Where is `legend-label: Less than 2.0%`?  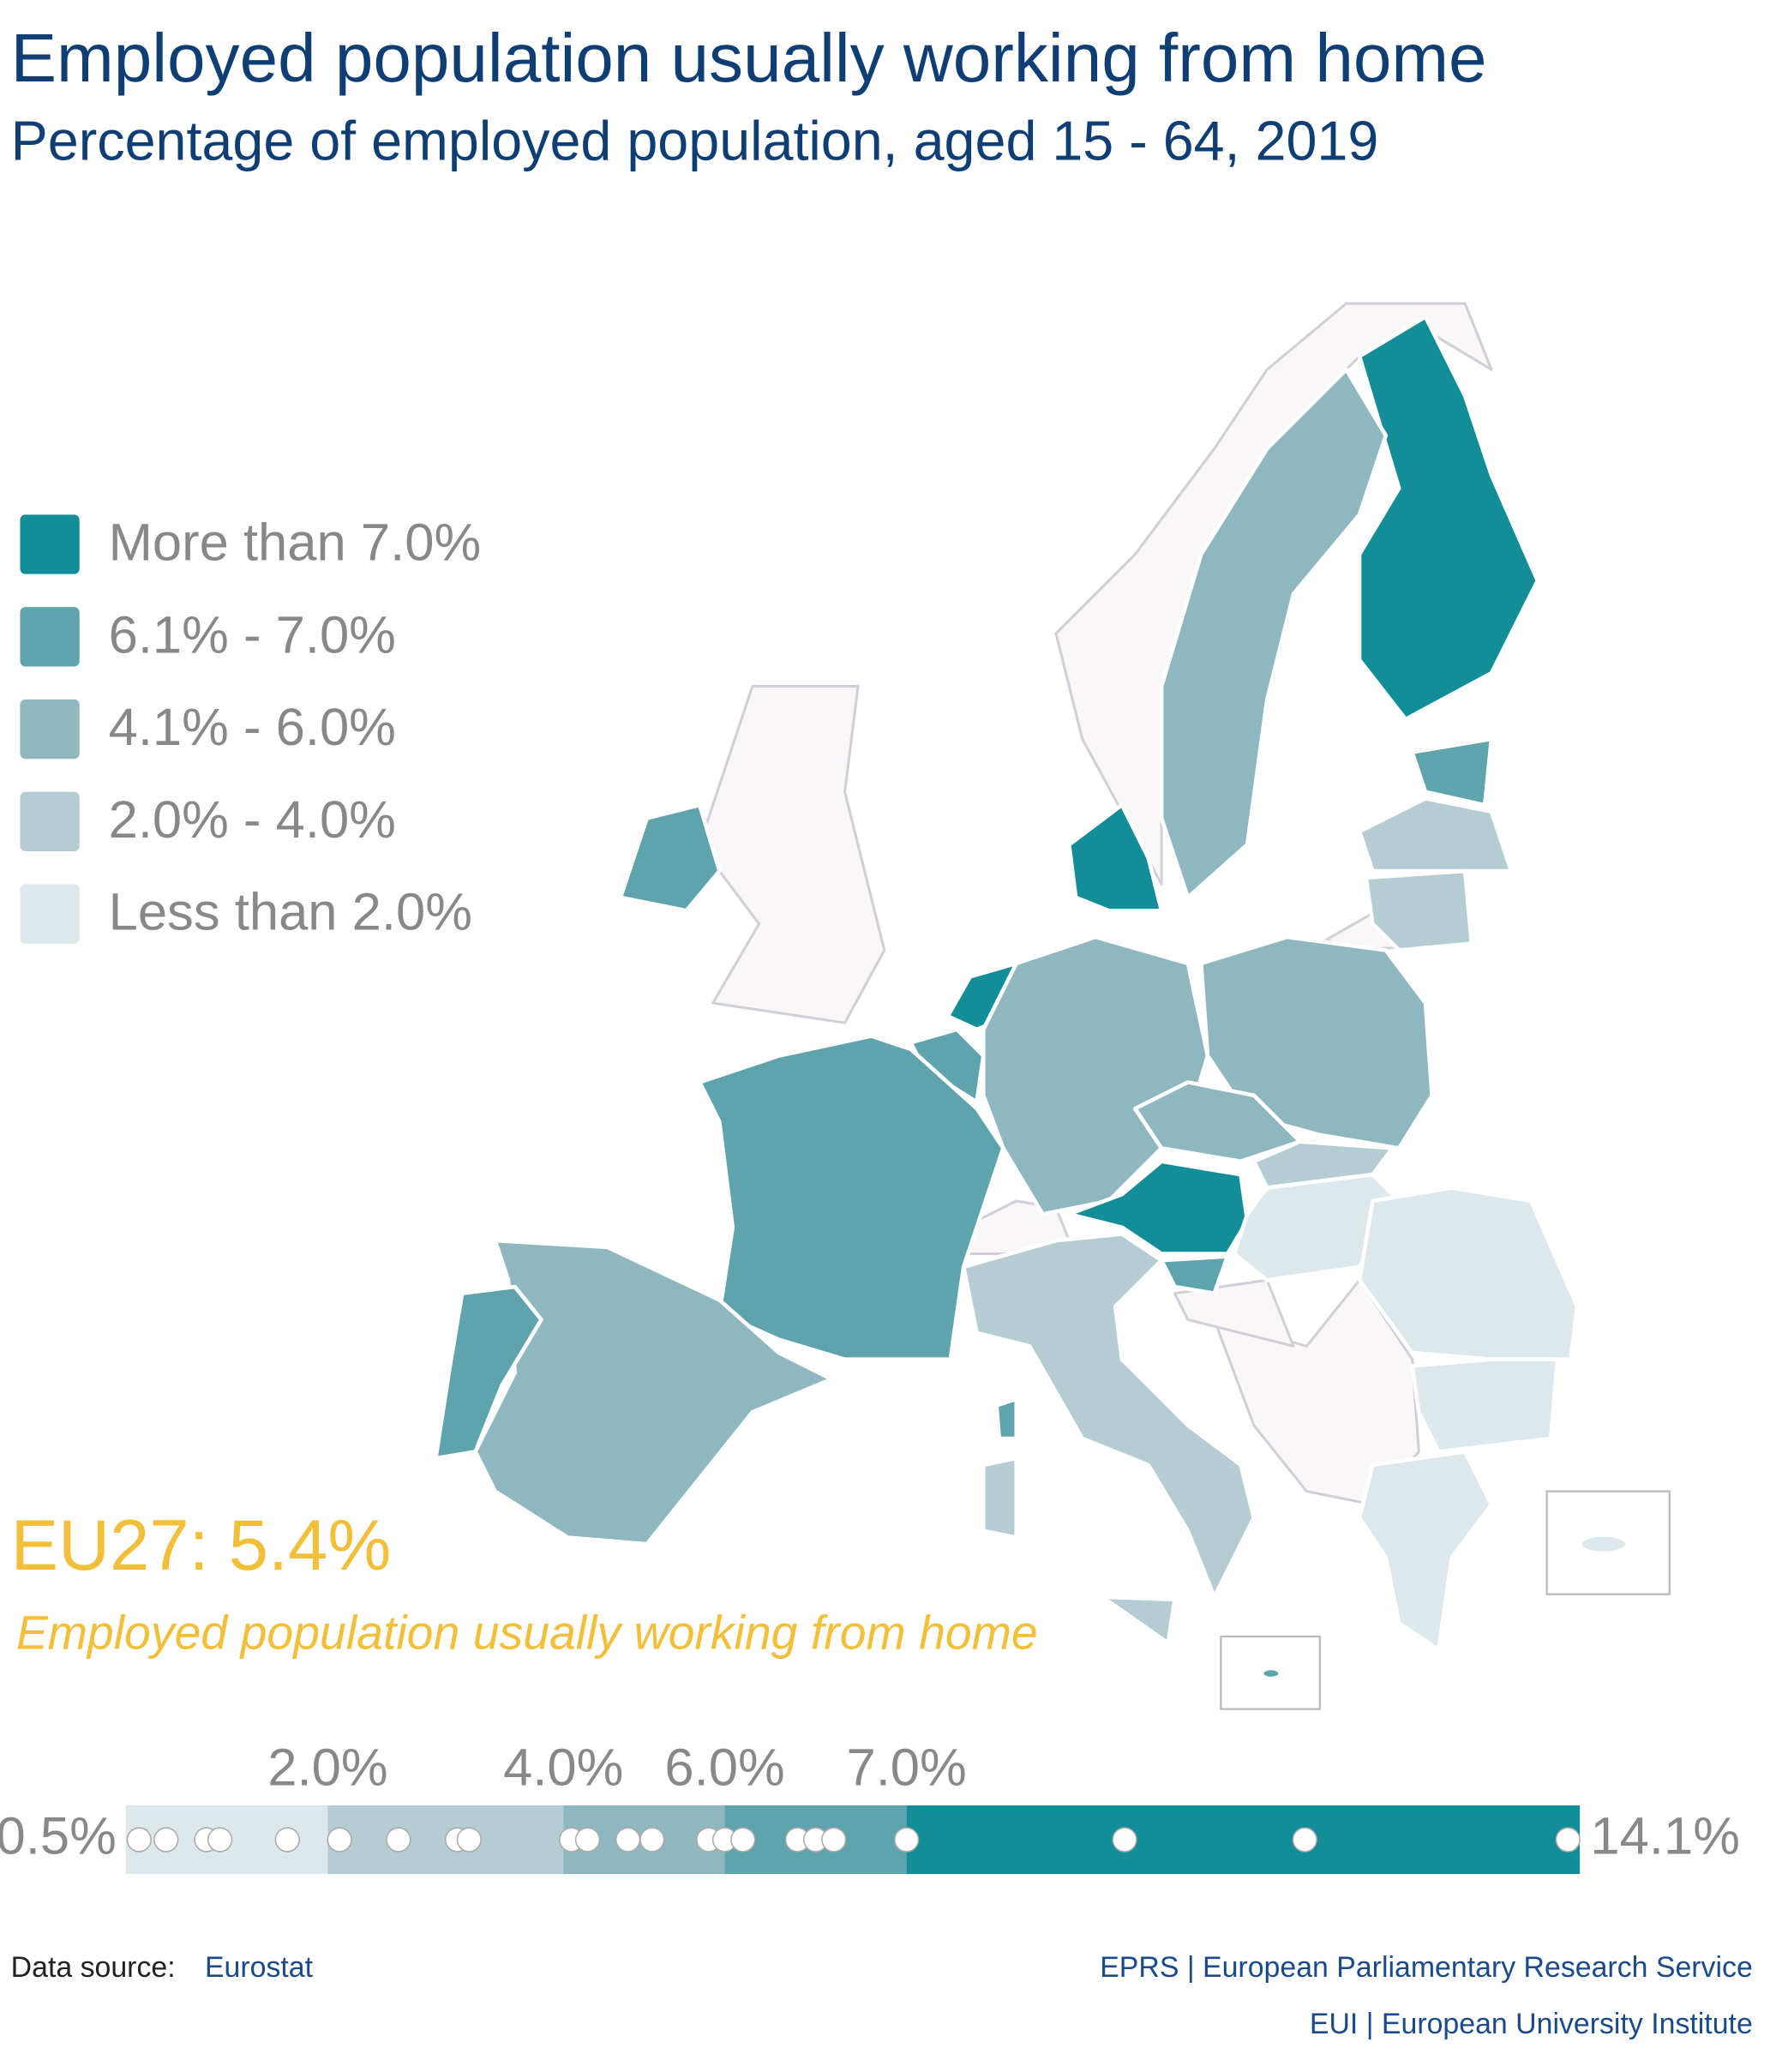
legend-label: Less than 2.0% is located at coordinates (290, 912).